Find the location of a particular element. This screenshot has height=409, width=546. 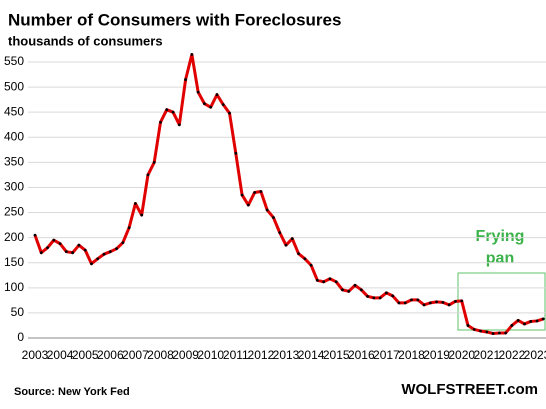

y-tick-label: 300 is located at coordinates (14, 187).